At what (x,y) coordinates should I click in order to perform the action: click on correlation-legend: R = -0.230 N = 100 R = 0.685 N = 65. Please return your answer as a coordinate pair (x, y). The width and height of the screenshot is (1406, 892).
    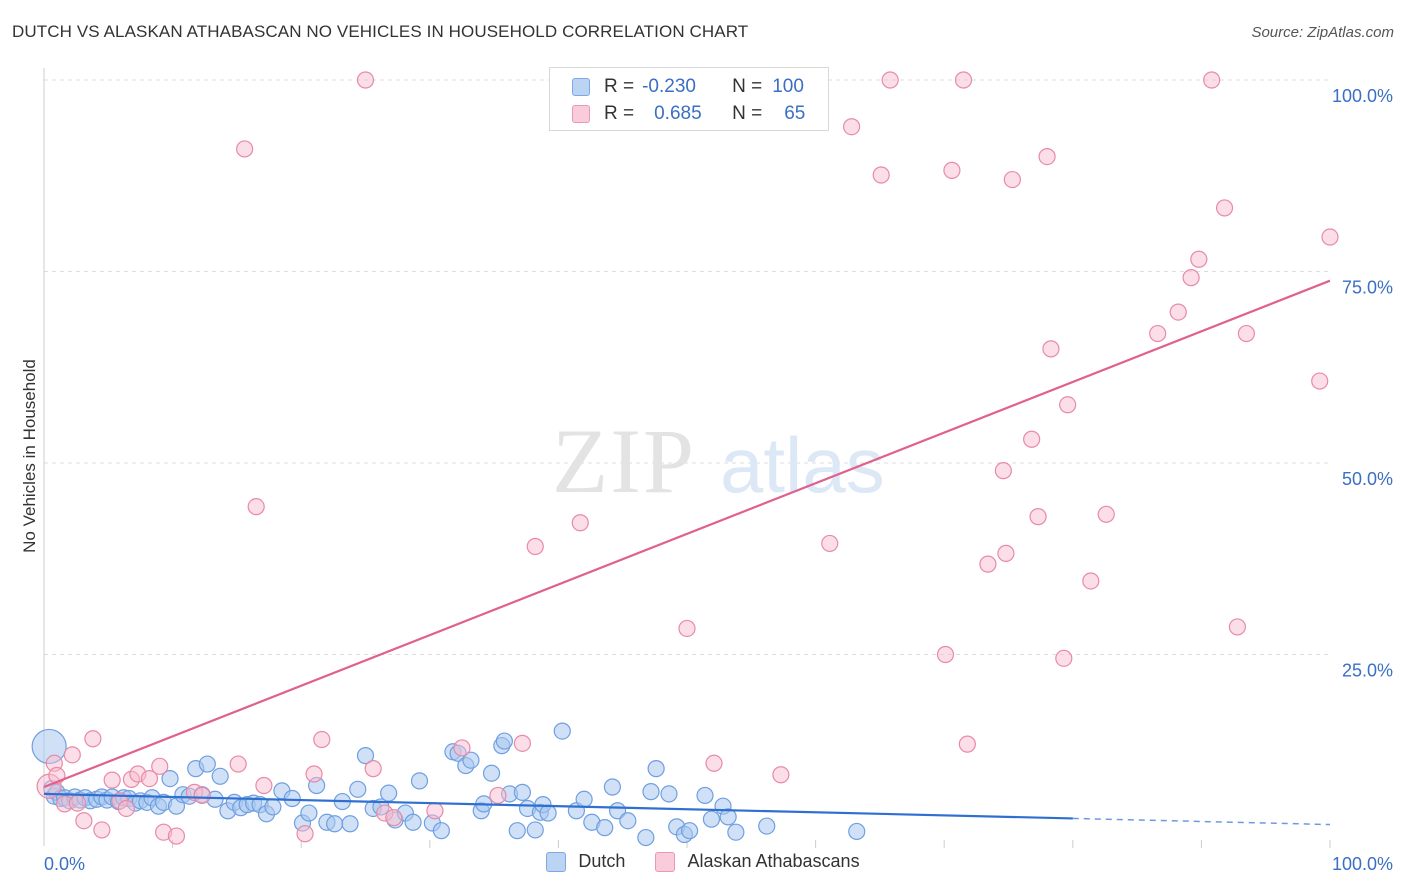
    Looking at the image, I should click on (689, 99).